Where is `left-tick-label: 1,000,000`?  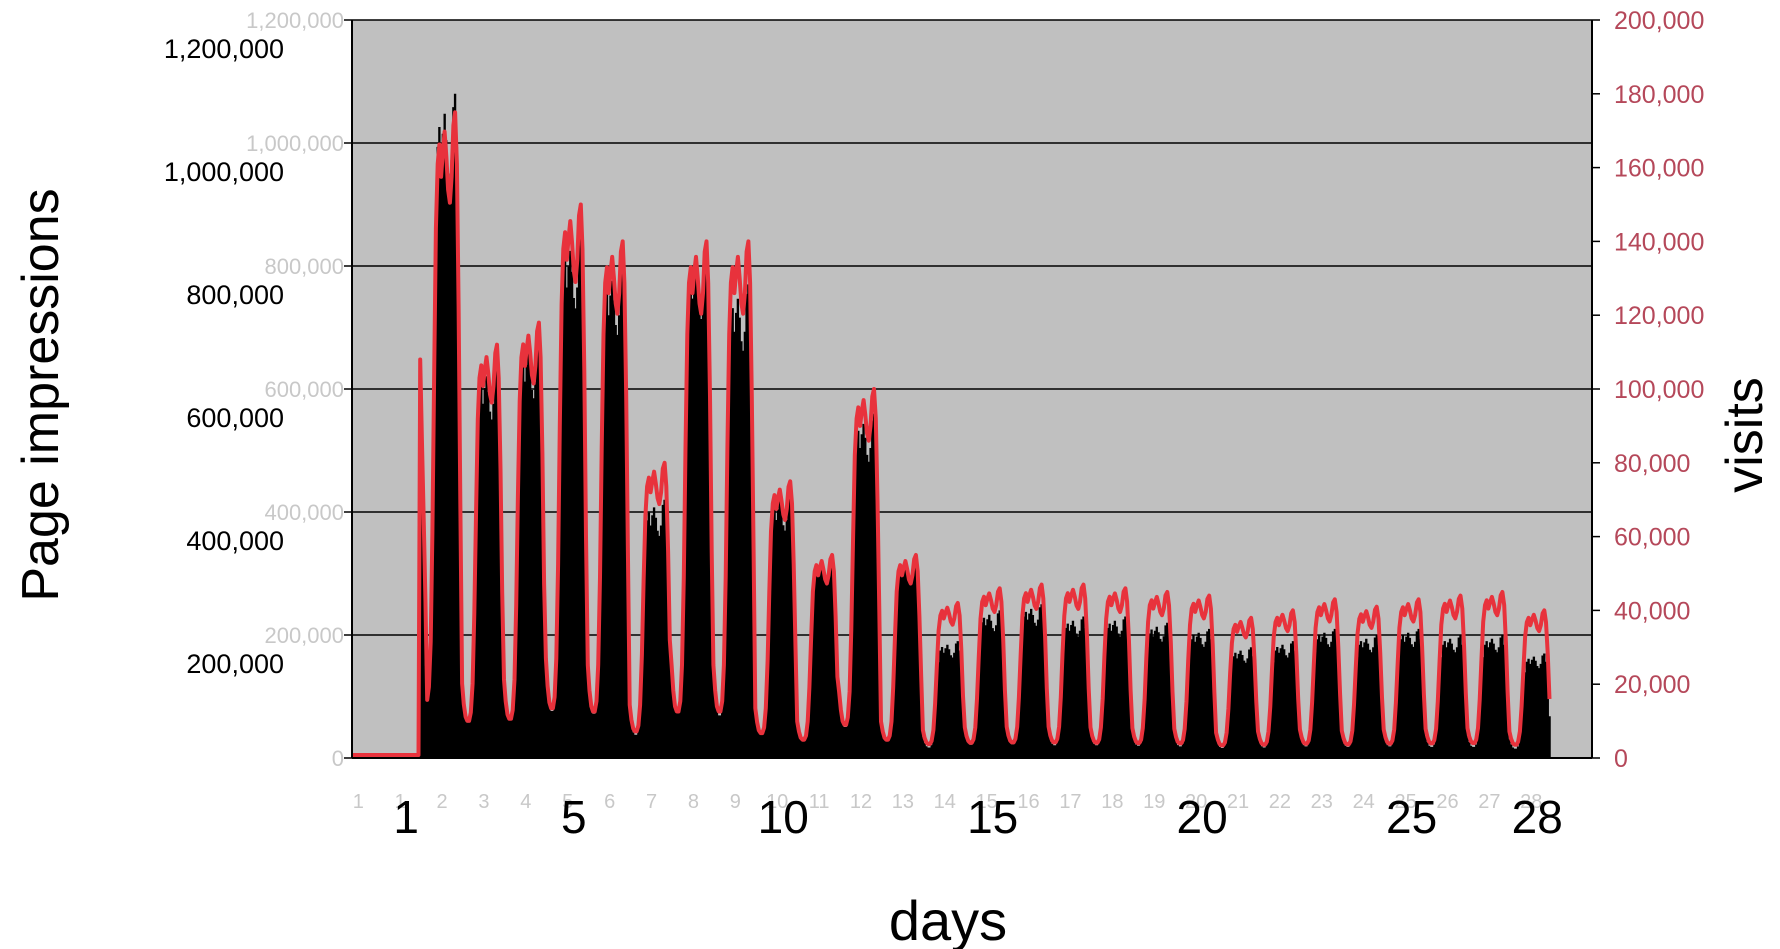 left-tick-label: 1,000,000 is located at coordinates (224, 172).